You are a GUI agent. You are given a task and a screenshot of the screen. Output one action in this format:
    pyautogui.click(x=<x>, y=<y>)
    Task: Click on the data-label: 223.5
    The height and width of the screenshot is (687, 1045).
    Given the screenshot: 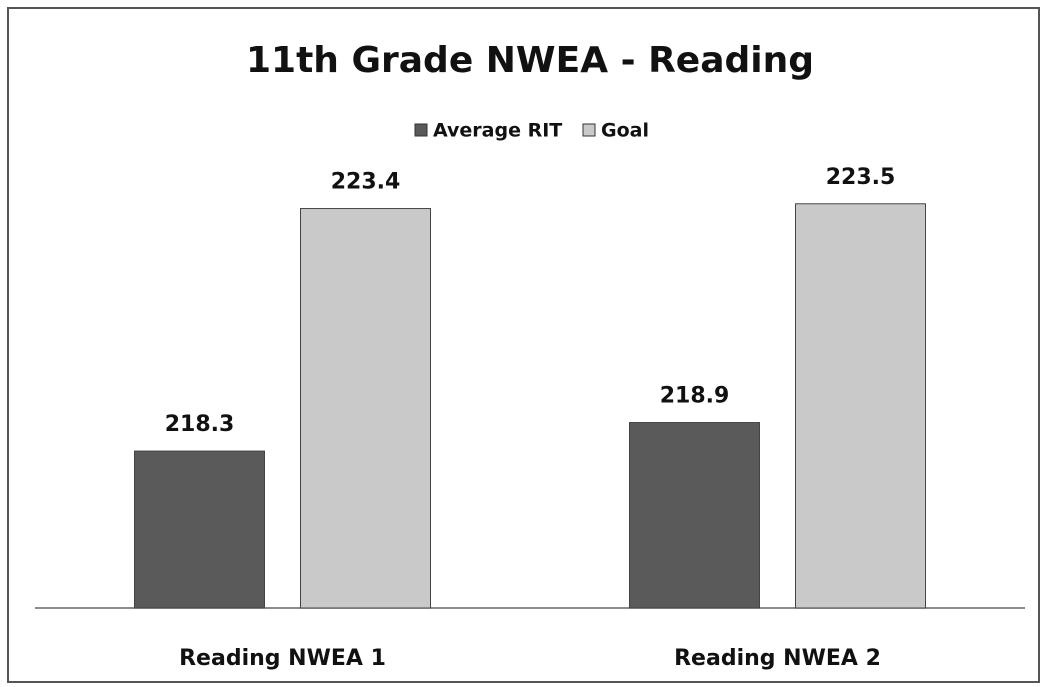 What is the action you would take?
    pyautogui.click(x=861, y=177)
    